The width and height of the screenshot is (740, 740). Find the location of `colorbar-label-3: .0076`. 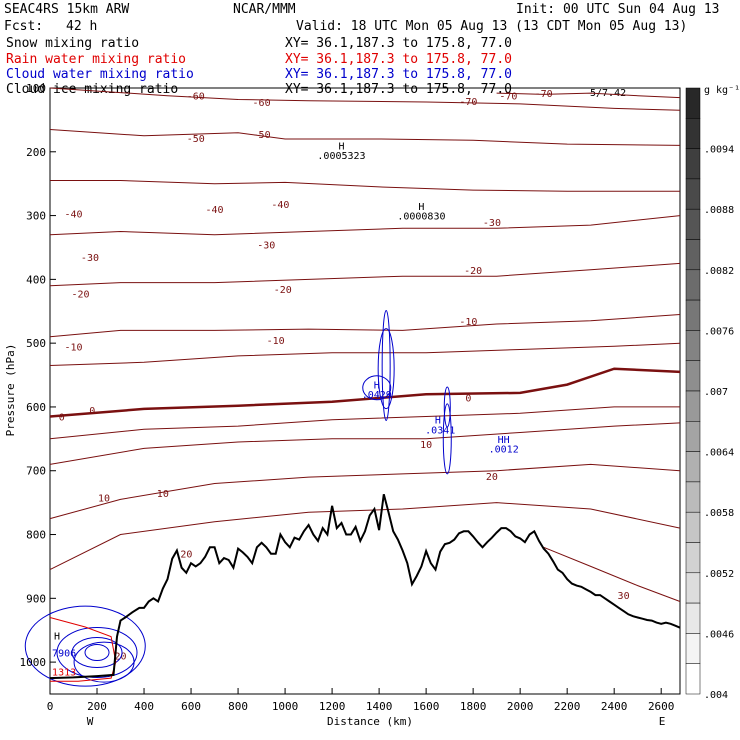

colorbar-label-3: .0076 is located at coordinates (719, 331).